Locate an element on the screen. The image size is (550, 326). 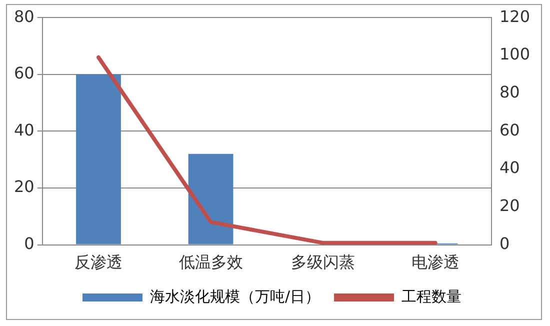
y2-tick-label: 120 is located at coordinates (514, 16).